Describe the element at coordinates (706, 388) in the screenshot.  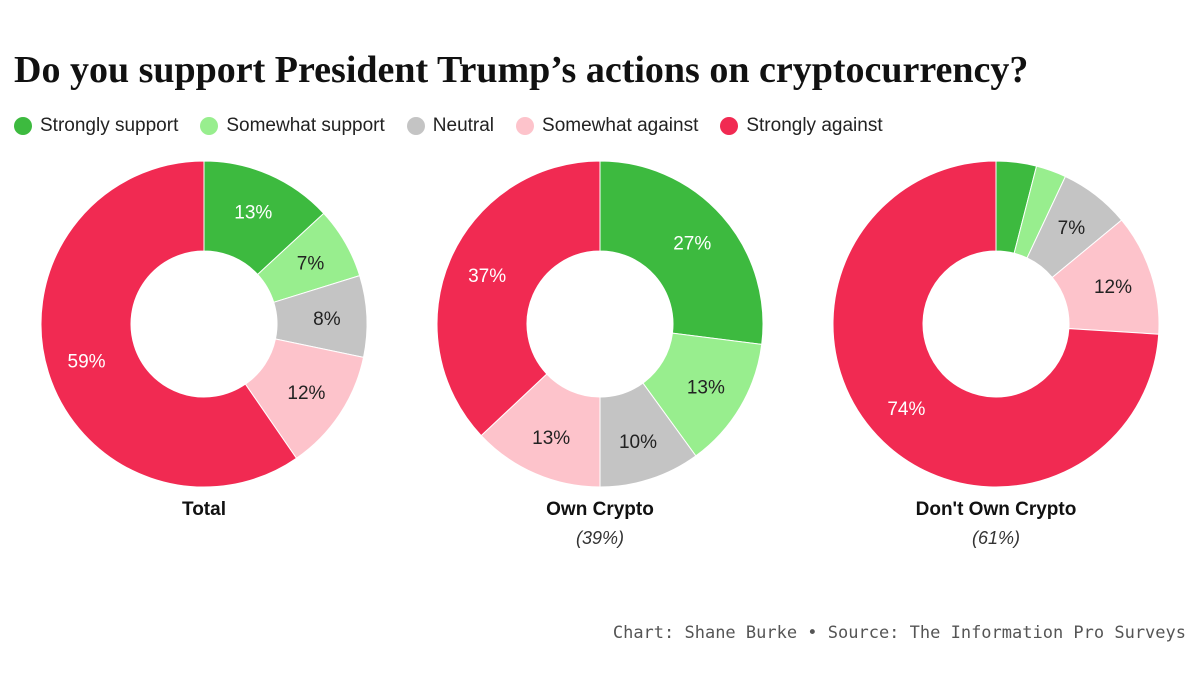
I see `data-label-somewhat-support: 13%` at that location.